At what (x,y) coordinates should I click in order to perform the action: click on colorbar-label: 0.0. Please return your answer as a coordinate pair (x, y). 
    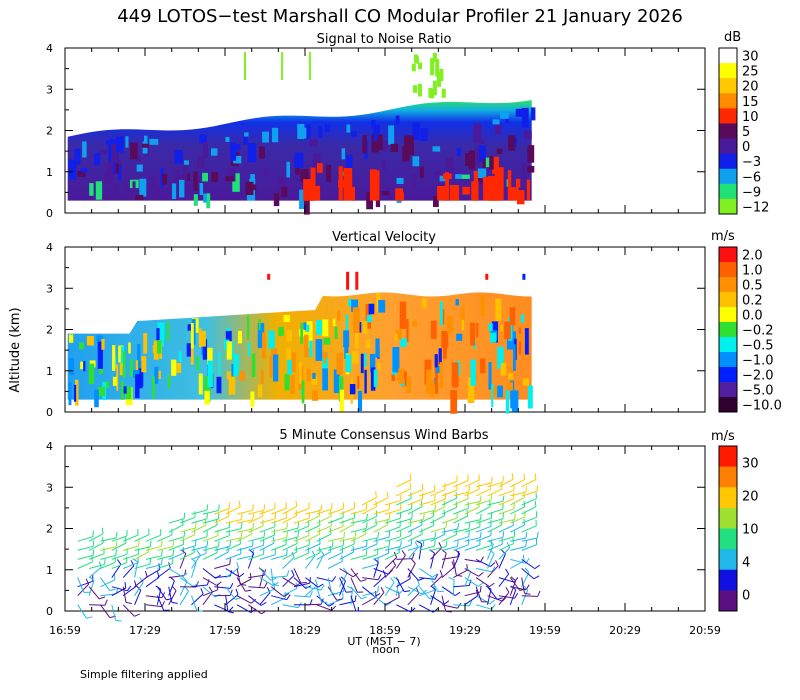
    Looking at the image, I should click on (752, 316).